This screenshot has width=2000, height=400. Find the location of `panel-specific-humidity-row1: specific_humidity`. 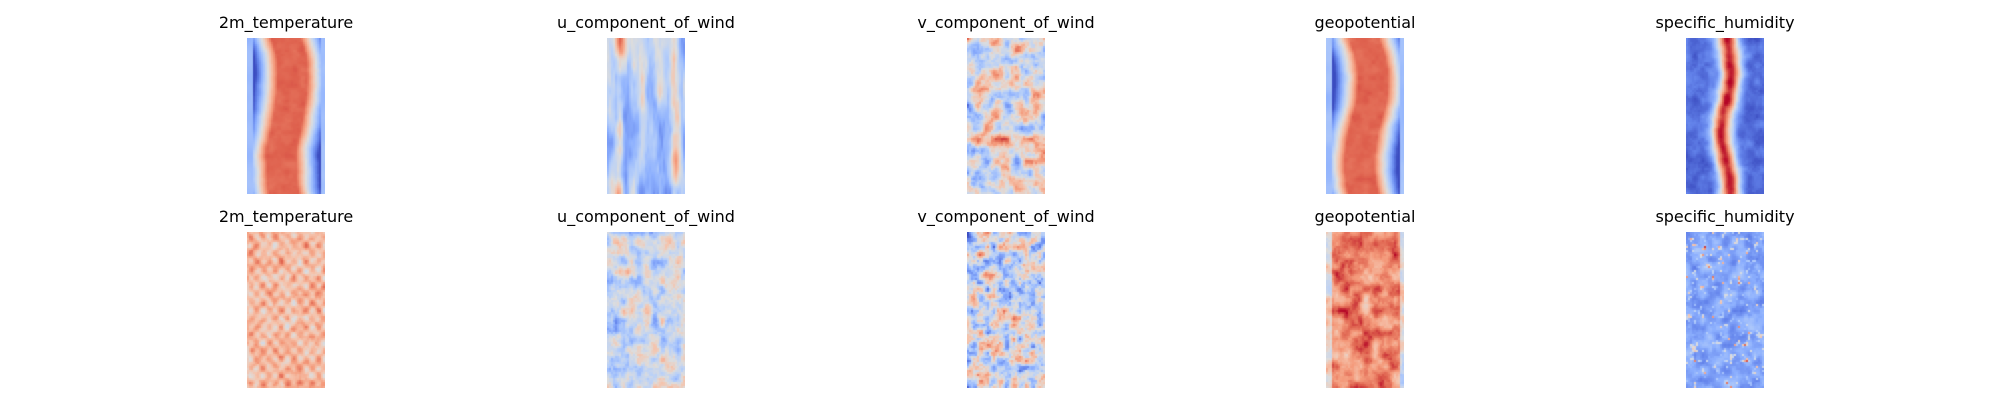

panel-specific-humidity-row1: specific_humidity is located at coordinates (1725, 103).